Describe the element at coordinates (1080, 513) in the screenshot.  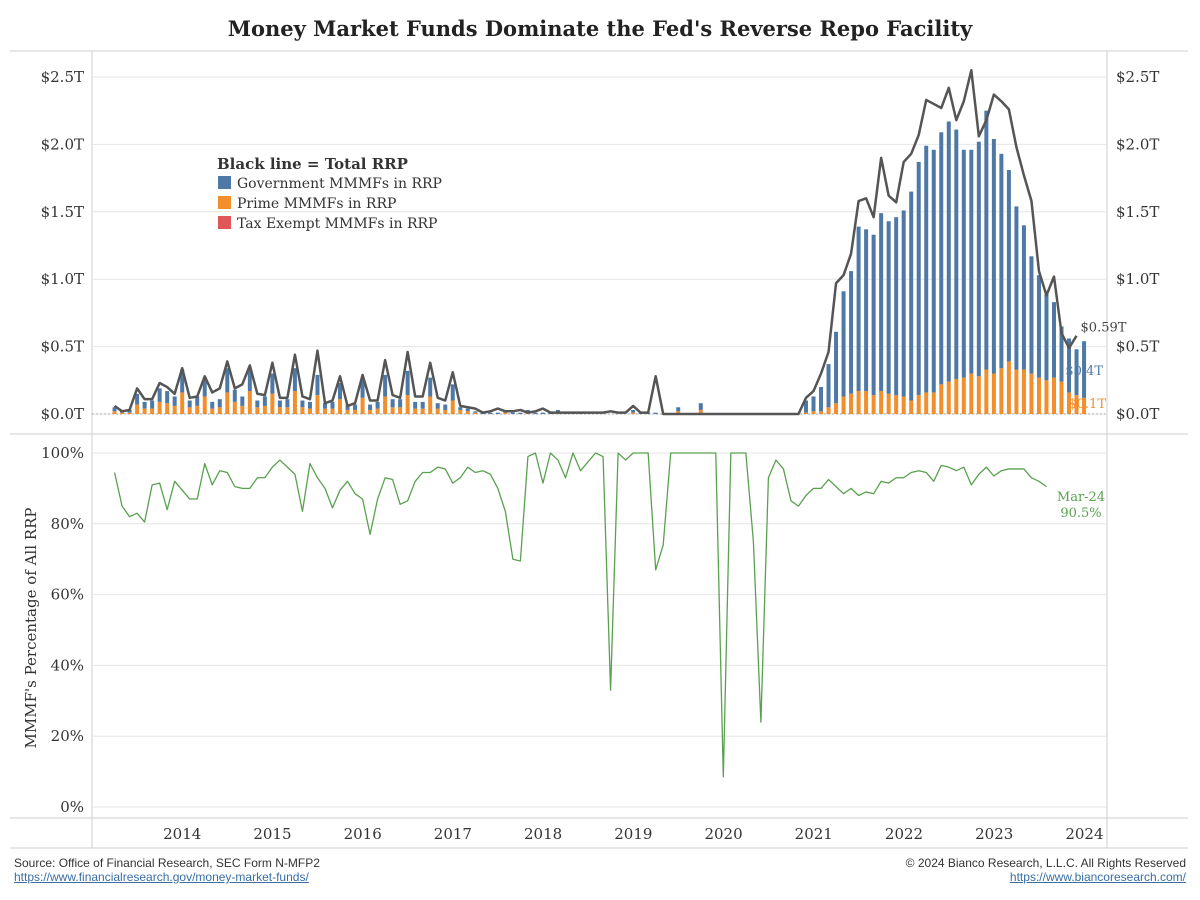
I see `end-label-pct-value: 90.5%` at that location.